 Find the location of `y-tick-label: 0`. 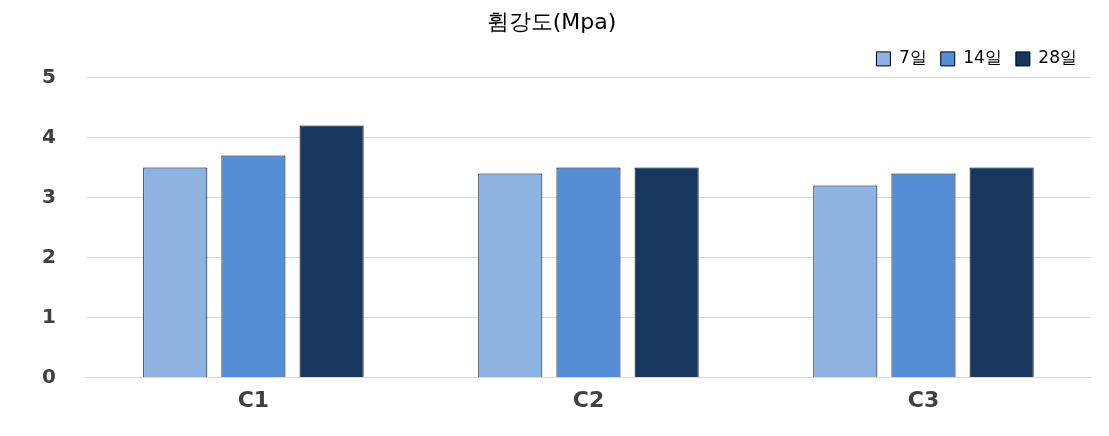

y-tick-label: 0 is located at coordinates (48, 375).